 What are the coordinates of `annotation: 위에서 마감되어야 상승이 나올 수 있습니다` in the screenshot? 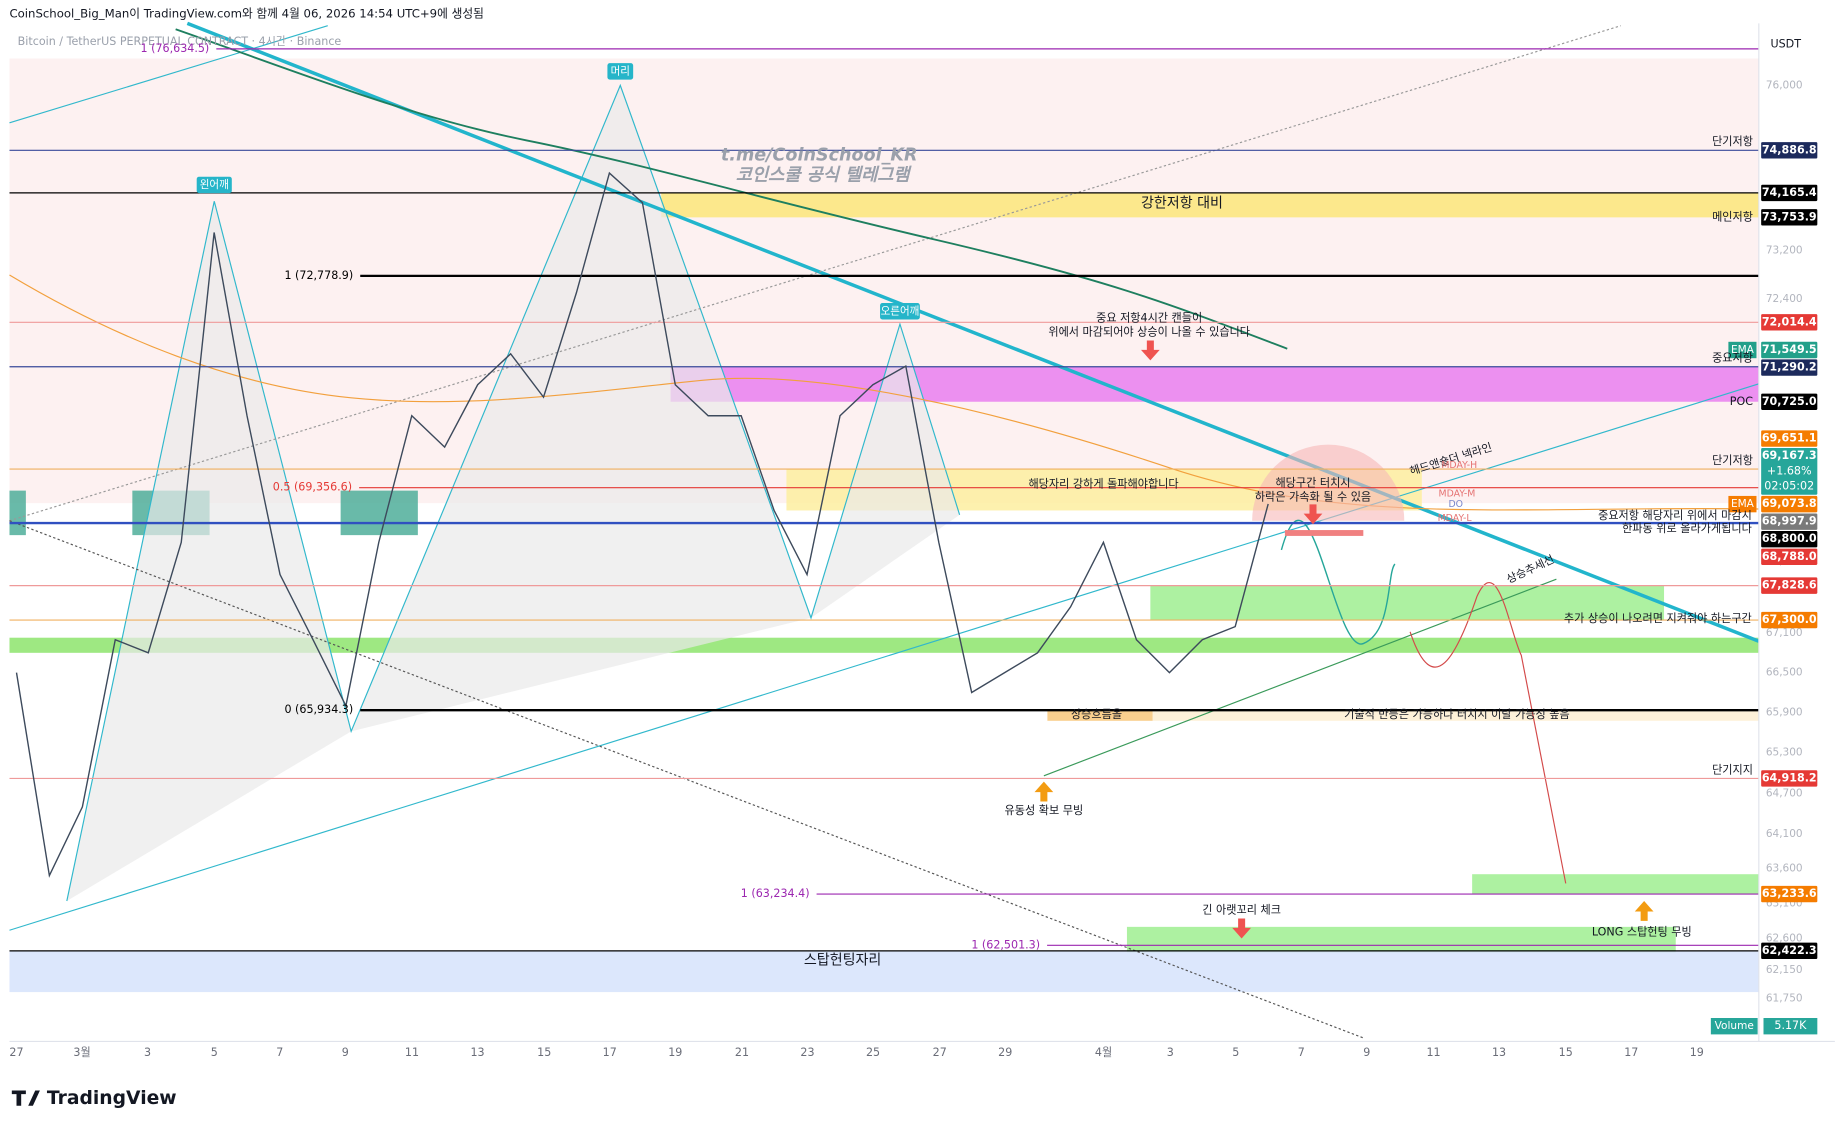 It's located at (1149, 331).